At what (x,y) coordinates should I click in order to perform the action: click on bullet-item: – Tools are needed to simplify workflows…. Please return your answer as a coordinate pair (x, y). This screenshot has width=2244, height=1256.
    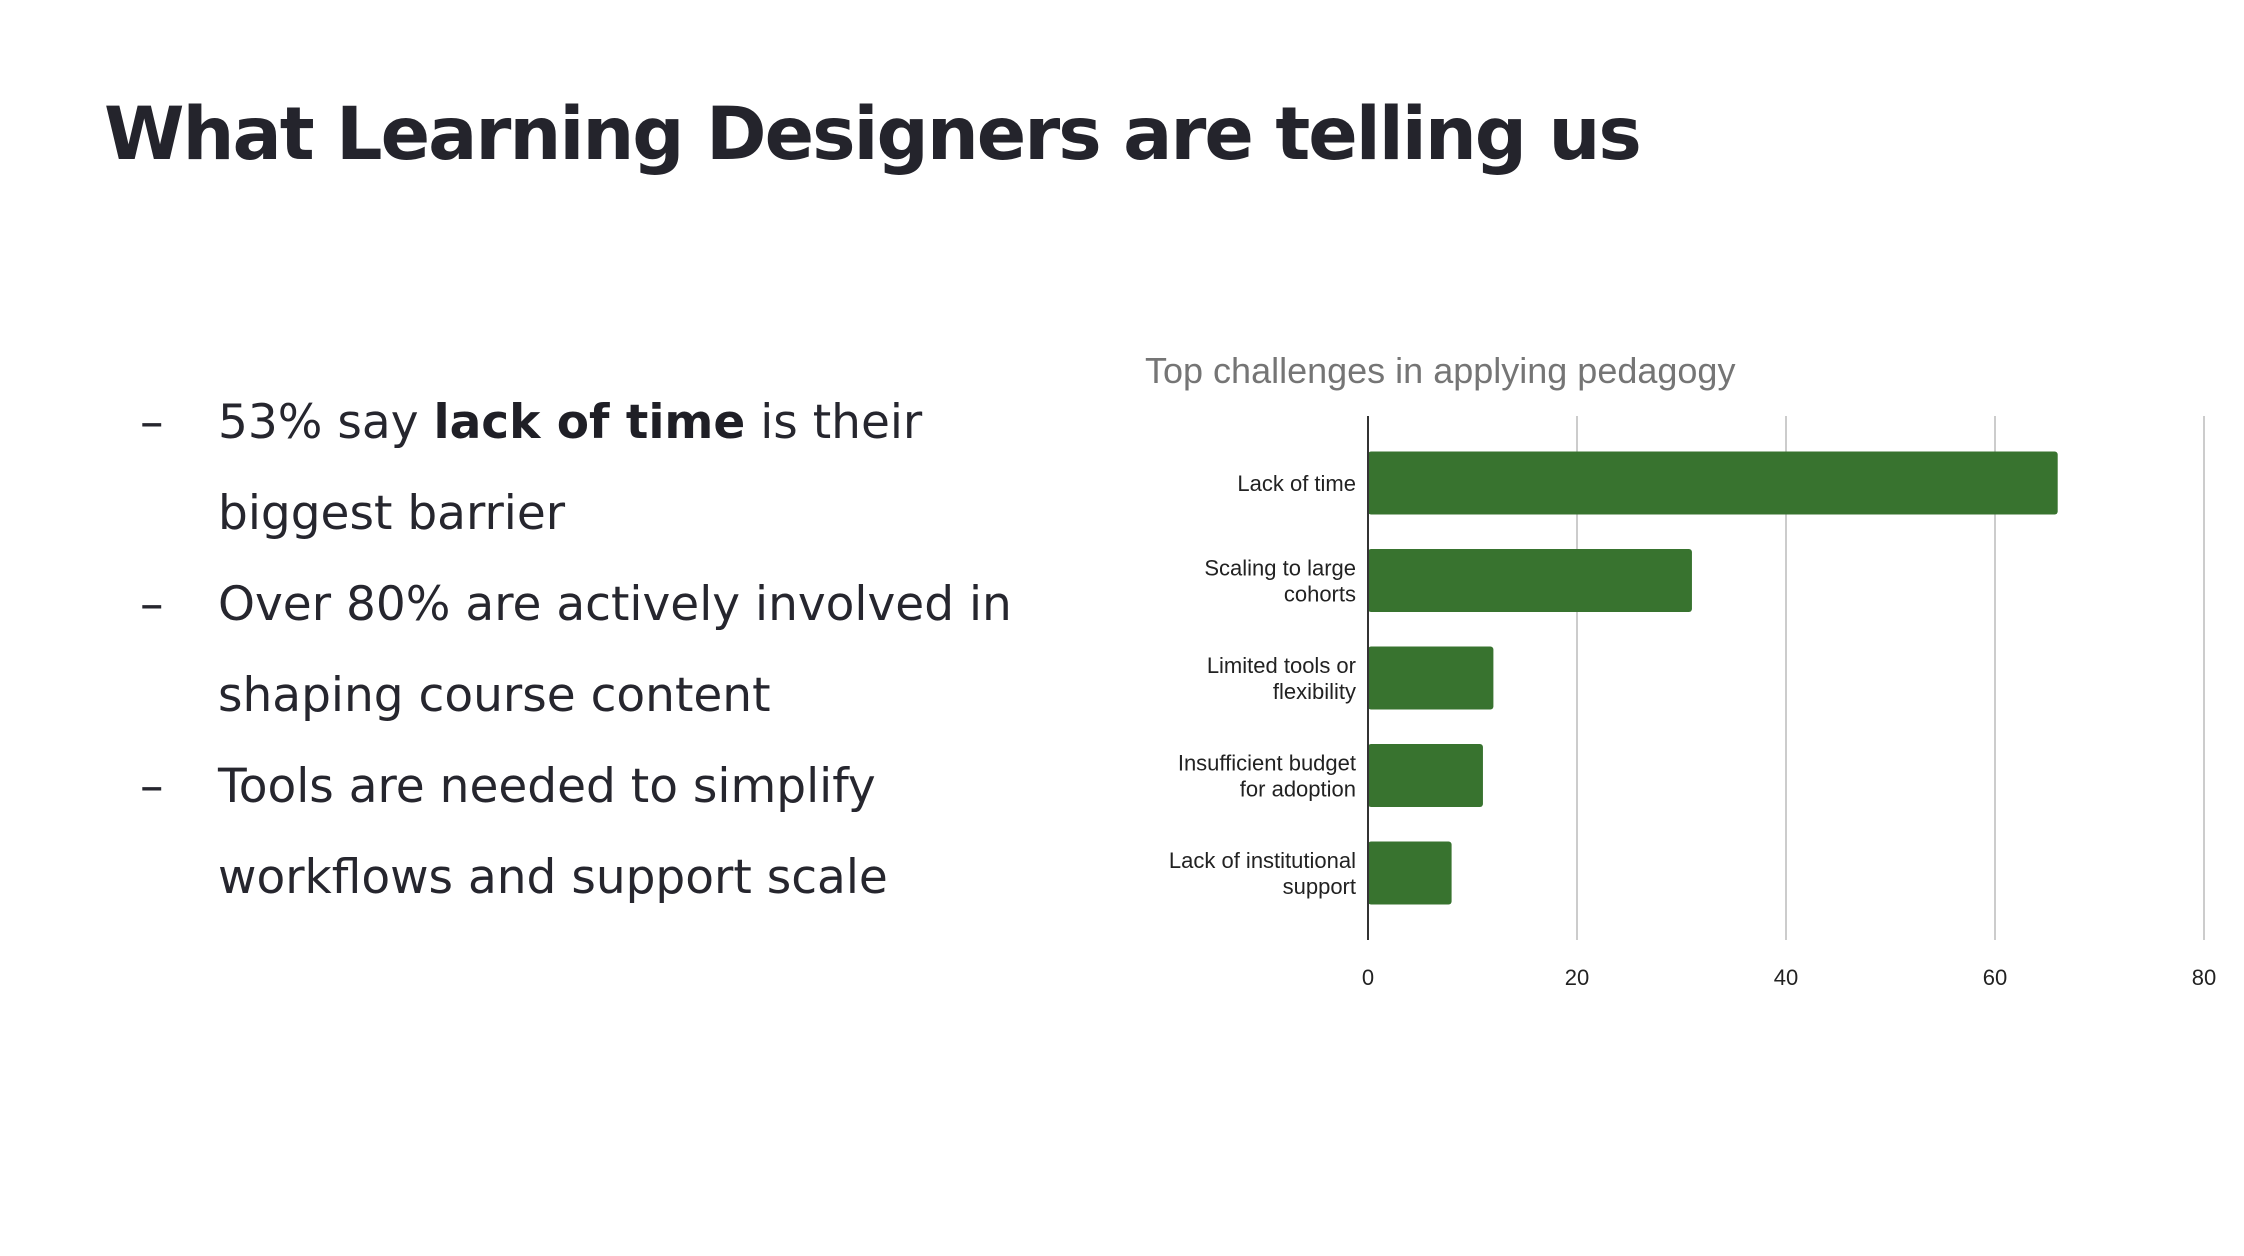
    Looking at the image, I should click on (610, 832).